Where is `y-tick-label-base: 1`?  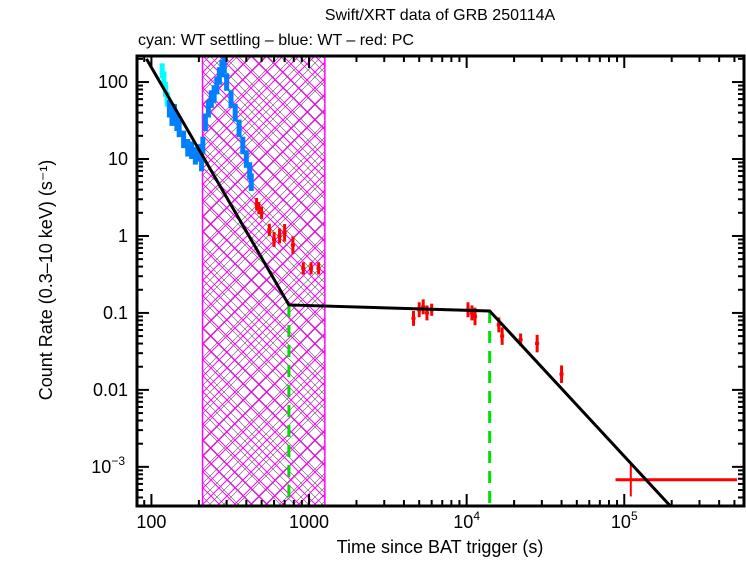
y-tick-label-base: 1 is located at coordinates (123, 236).